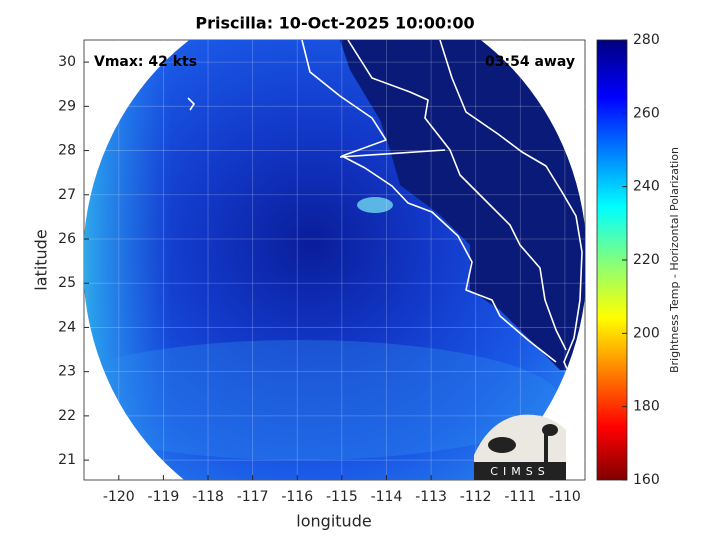 The image size is (720, 540). Describe the element at coordinates (297, 497) in the screenshot. I see `x-tick-label: -116` at that location.